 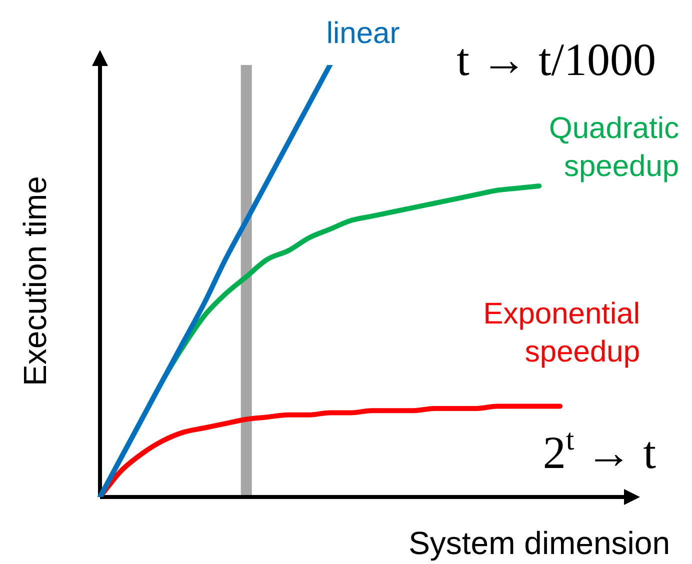 What do you see at coordinates (363, 33) in the screenshot?
I see `series-label: linear` at bounding box center [363, 33].